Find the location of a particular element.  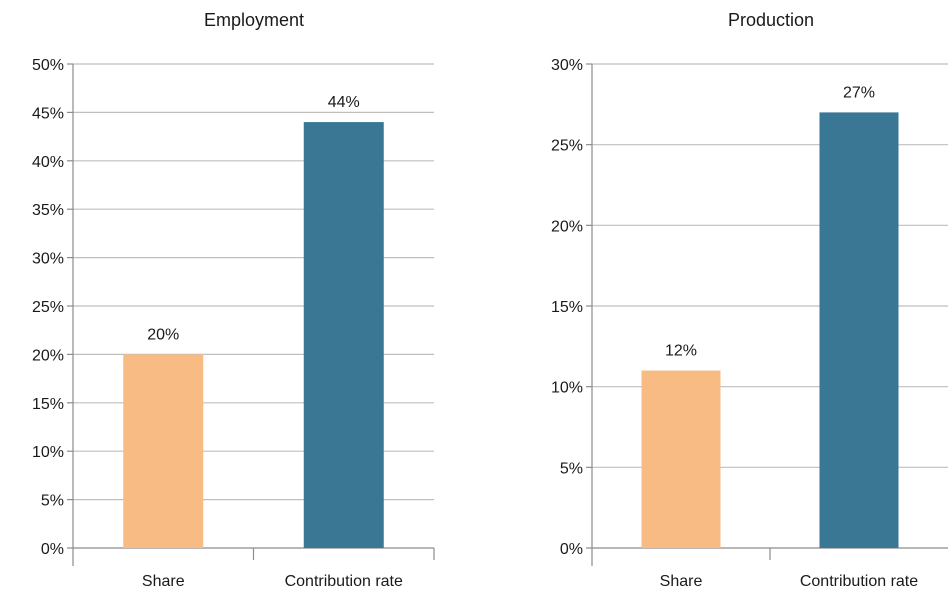

y-tick-label: 45% is located at coordinates (48, 113).